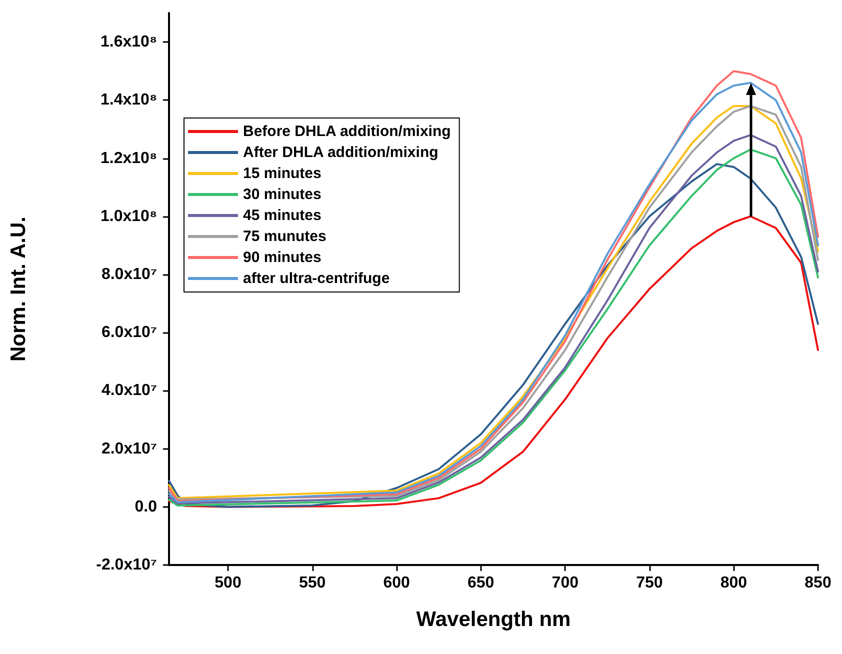 The height and width of the screenshot is (654, 842). Describe the element at coordinates (493, 619) in the screenshot. I see `x-axis-title: Wavelength nm` at that location.